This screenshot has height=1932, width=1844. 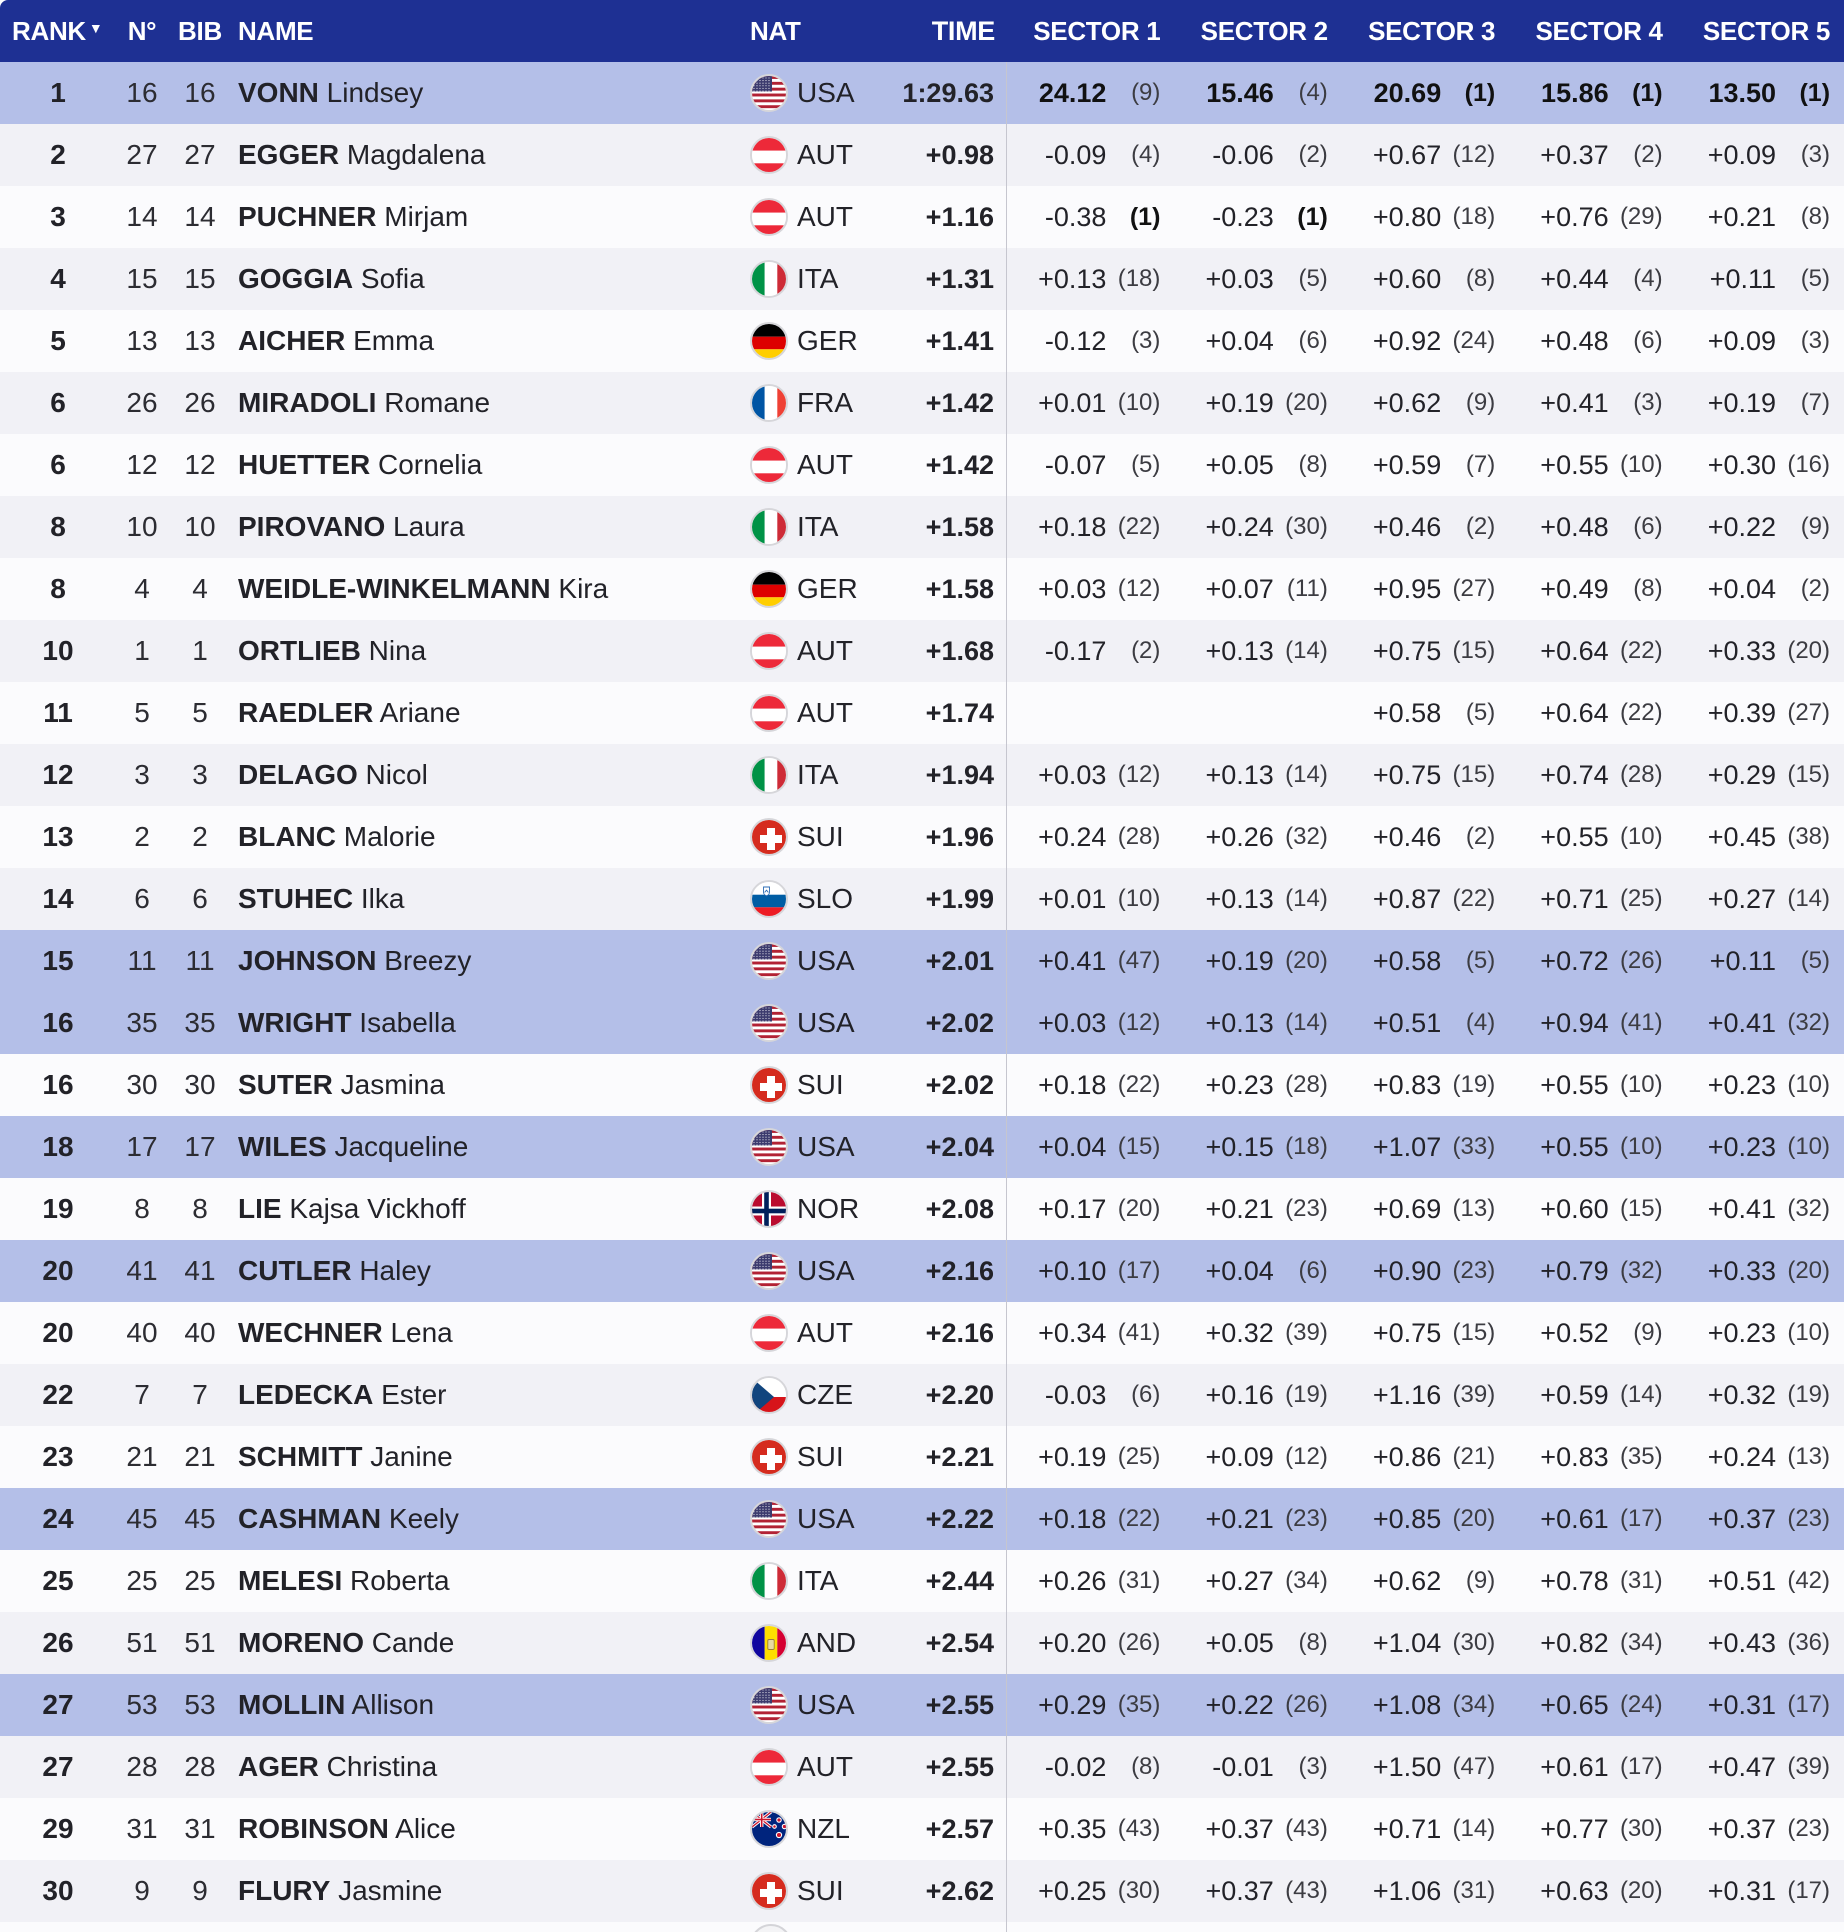 I want to click on last-name: DELAGO, so click(x=298, y=774).